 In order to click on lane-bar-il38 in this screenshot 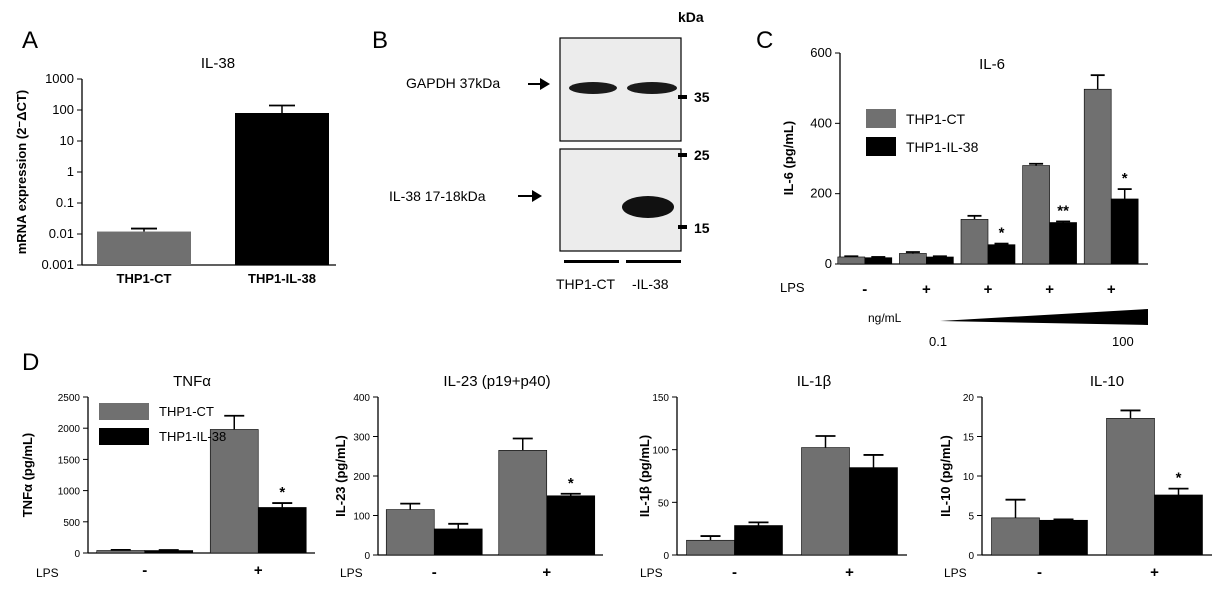, I will do `click(653, 261)`.